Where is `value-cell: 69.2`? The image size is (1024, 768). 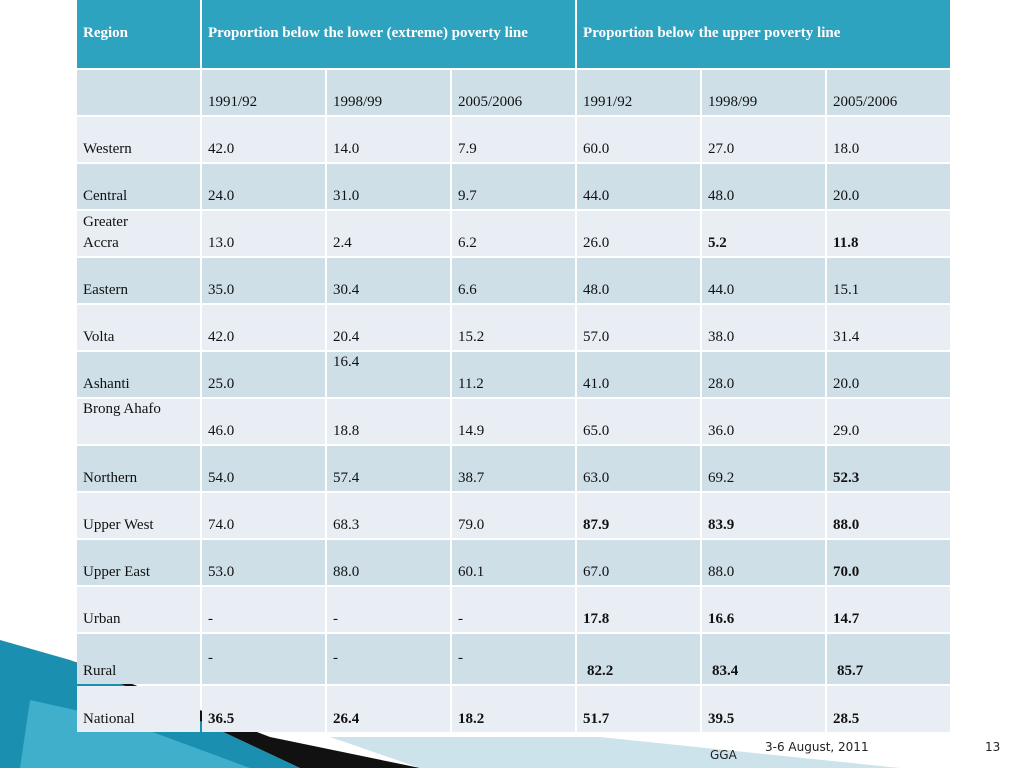 value-cell: 69.2 is located at coordinates (764, 468).